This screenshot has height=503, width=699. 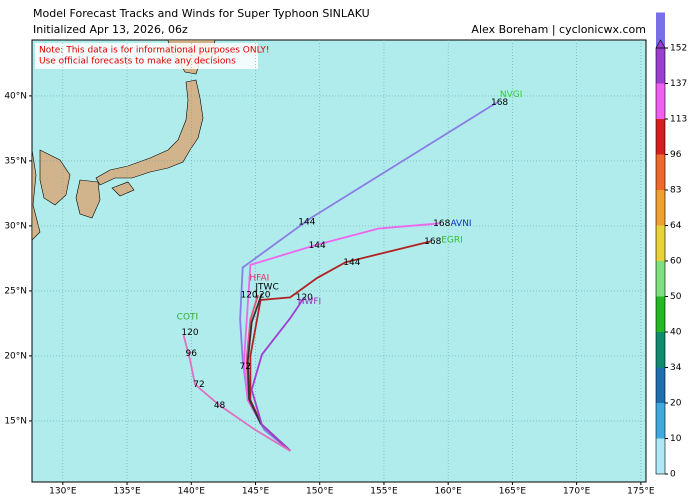 I want to click on colorbar-label: 113, so click(x=678, y=120).